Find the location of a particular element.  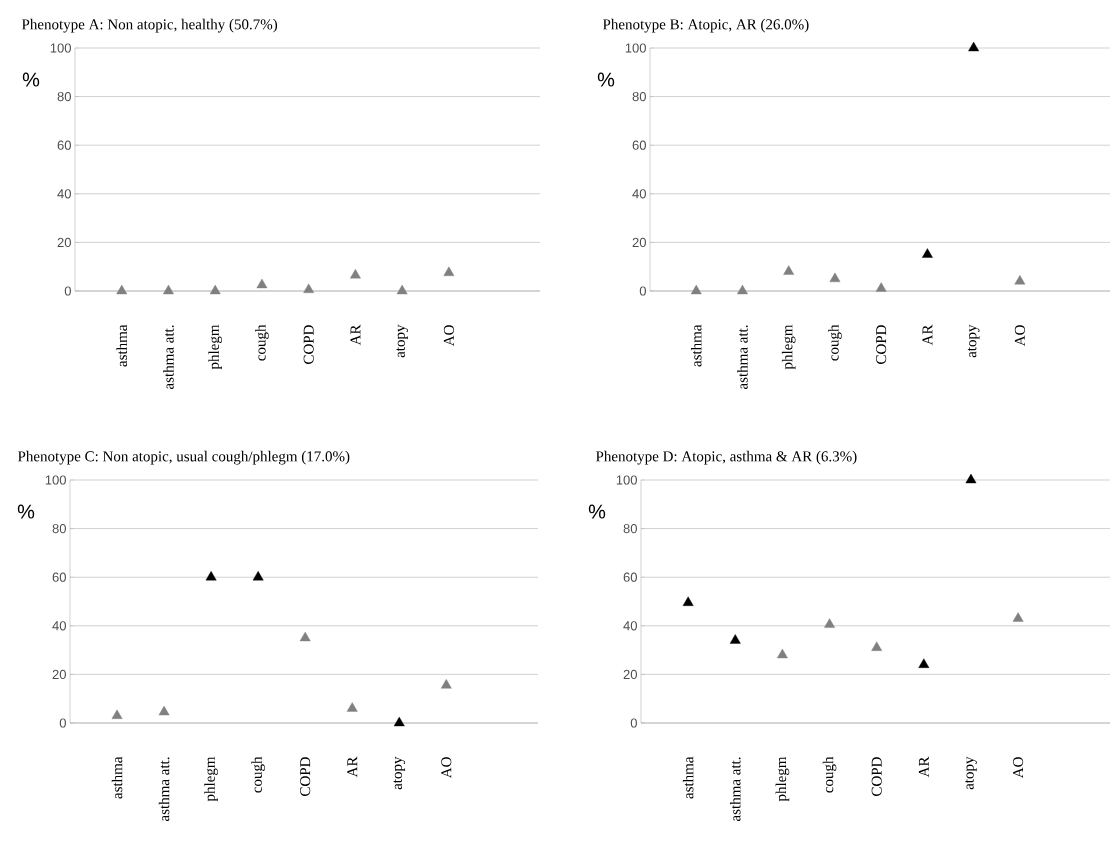

chart-title: Phenotype C: Non atopic, usual cough/phlegm (17.0%) is located at coordinates (183, 457).